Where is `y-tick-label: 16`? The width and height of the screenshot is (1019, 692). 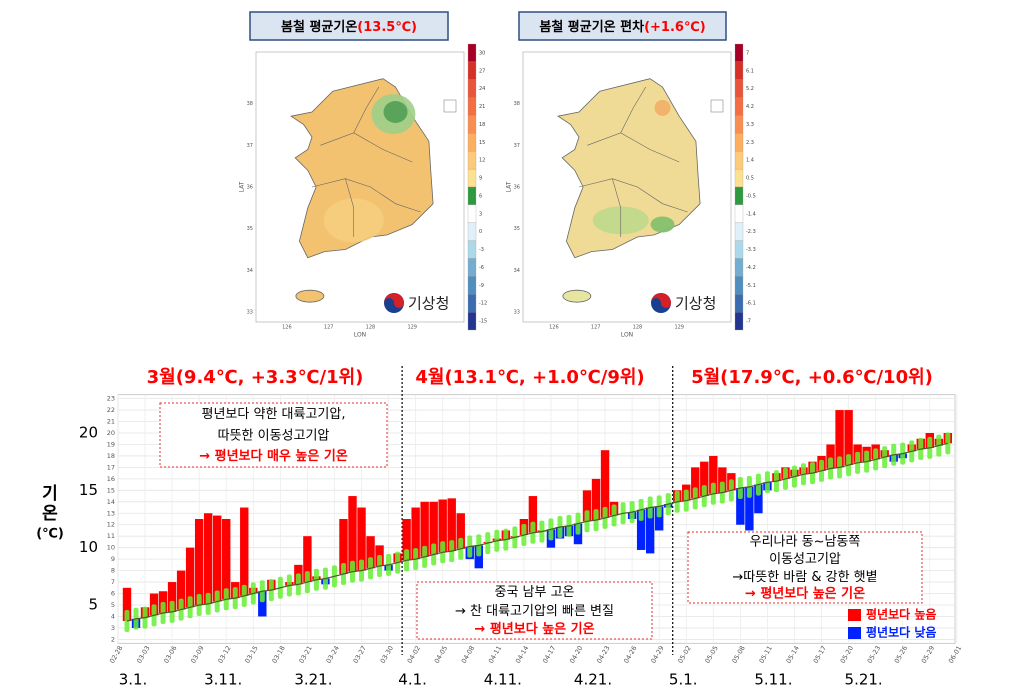 y-tick-label: 16 is located at coordinates (111, 479).